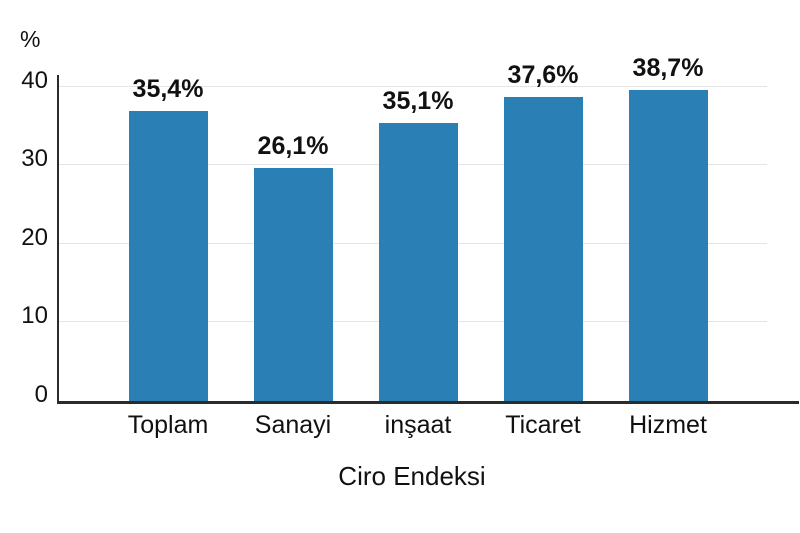 The image size is (800, 533). I want to click on bar-value-label-sanayi: 26,1%, so click(293, 146).